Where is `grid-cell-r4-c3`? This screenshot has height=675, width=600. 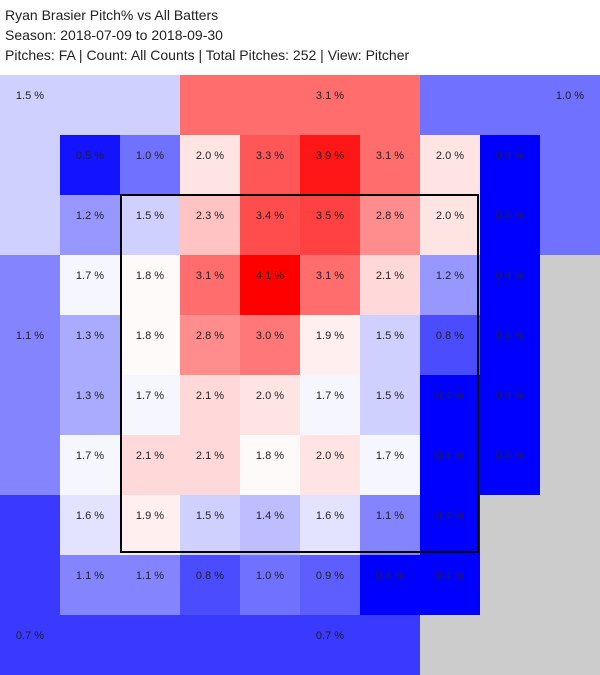
grid-cell-r4-c3 is located at coordinates (270, 405).